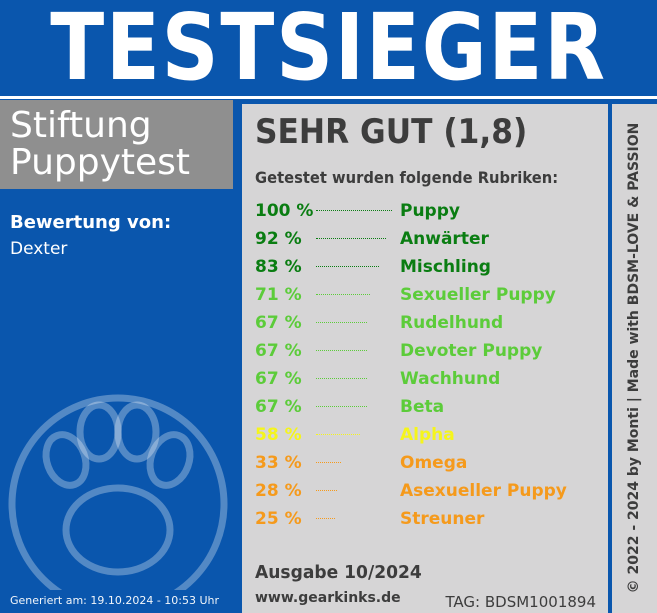 The height and width of the screenshot is (613, 657). Describe the element at coordinates (478, 295) in the screenshot. I see `result-category-label: Sexueller Puppy` at that location.